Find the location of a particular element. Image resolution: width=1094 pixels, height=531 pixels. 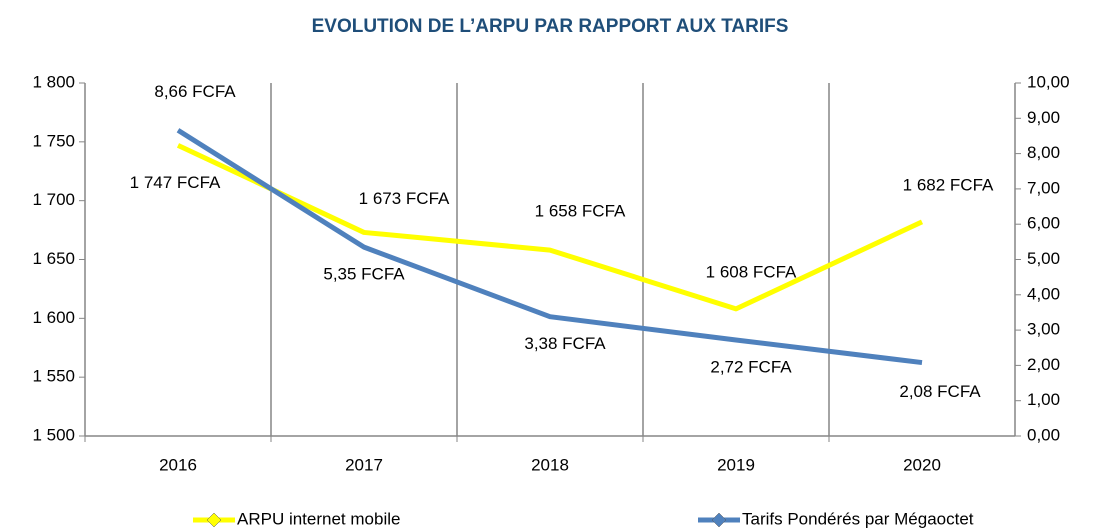

y2-tick-label: 7,00 is located at coordinates (1043, 187).